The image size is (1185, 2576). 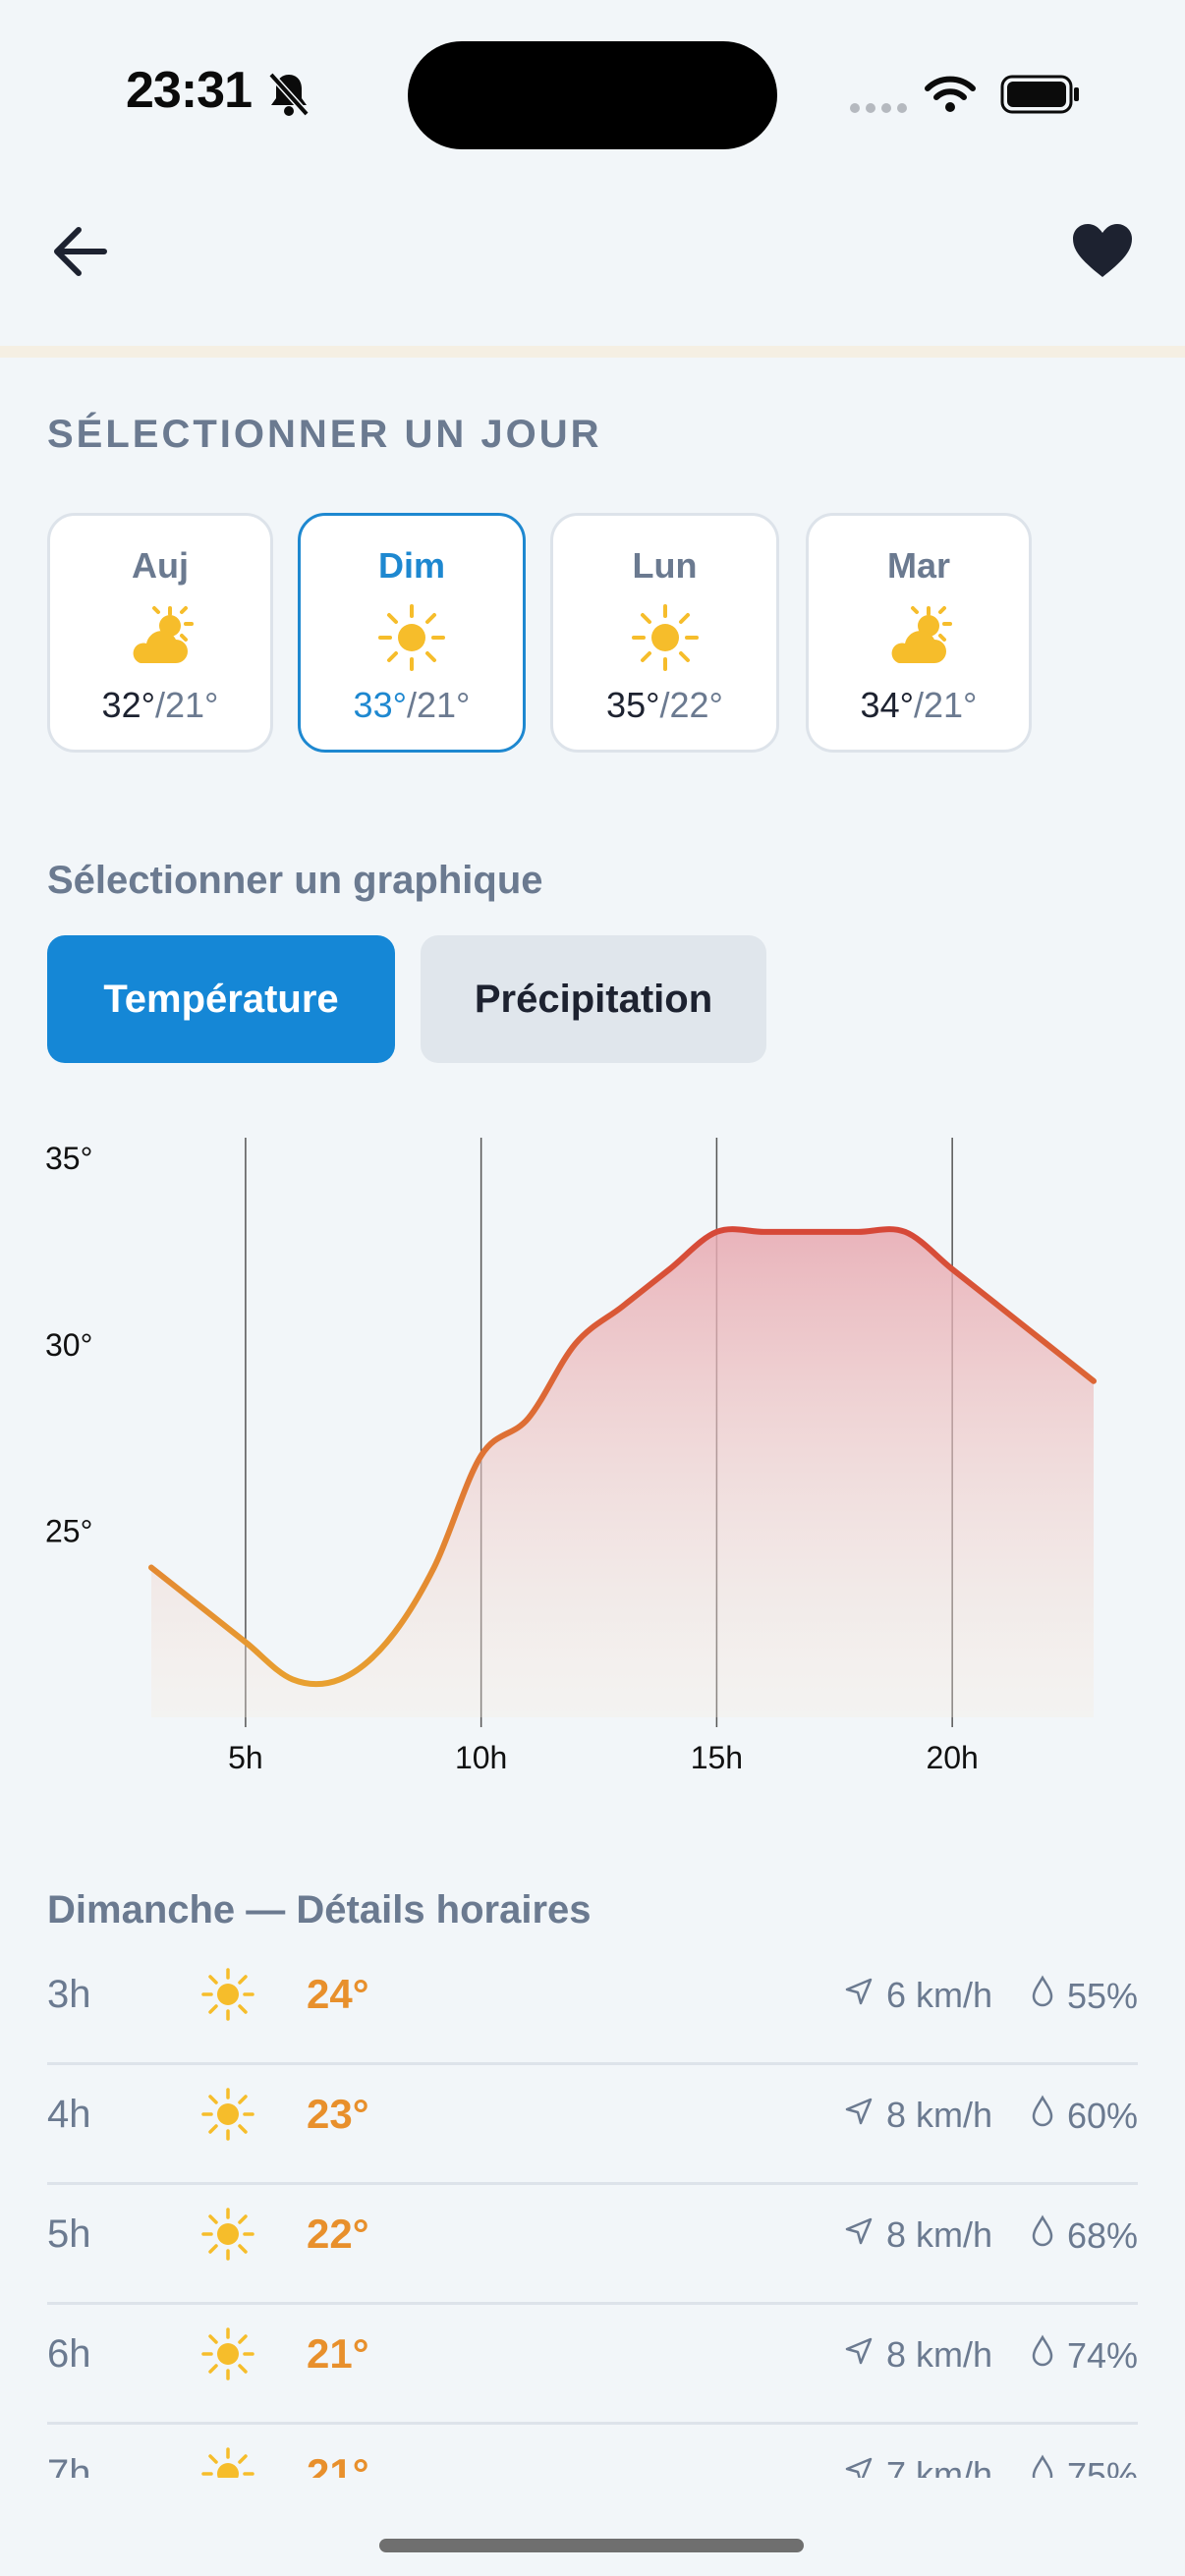 I want to click on wind-speed: 7 km/h, so click(x=939, y=2466).